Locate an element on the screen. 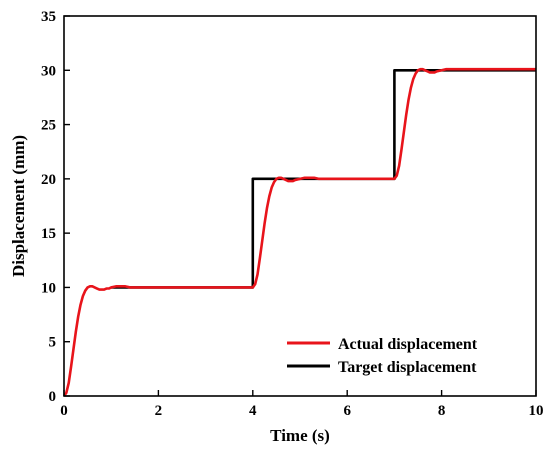 The image size is (550, 452). y-tick-label: 10 is located at coordinates (48, 288).